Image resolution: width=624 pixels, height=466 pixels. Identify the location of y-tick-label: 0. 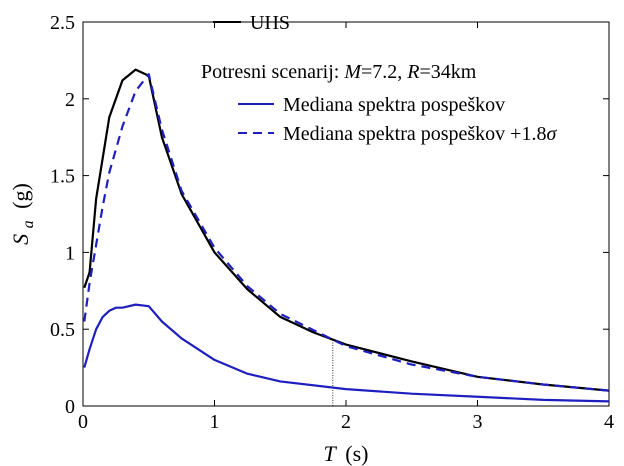
(70, 407).